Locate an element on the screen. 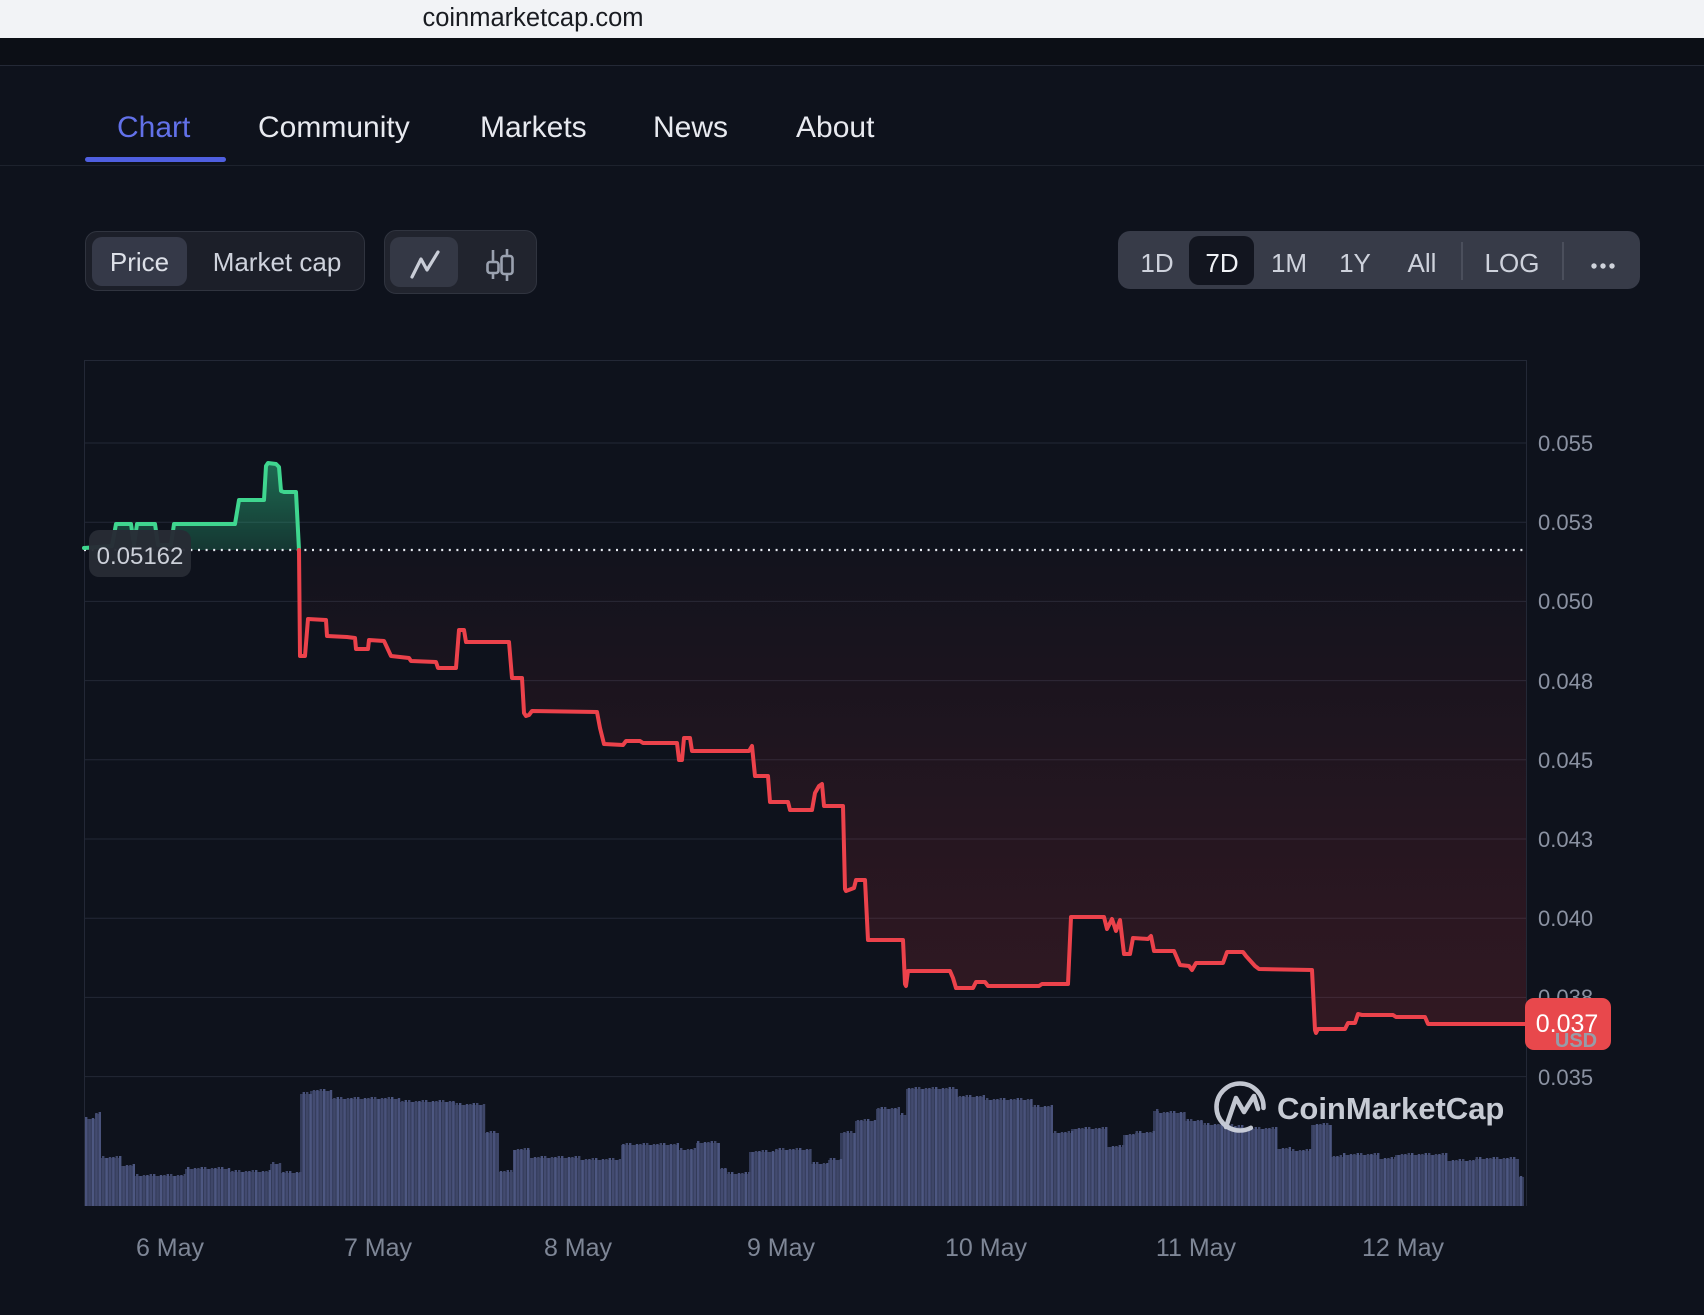 The width and height of the screenshot is (1704, 1315). svg-text: 0.048 is located at coordinates (1565, 681).